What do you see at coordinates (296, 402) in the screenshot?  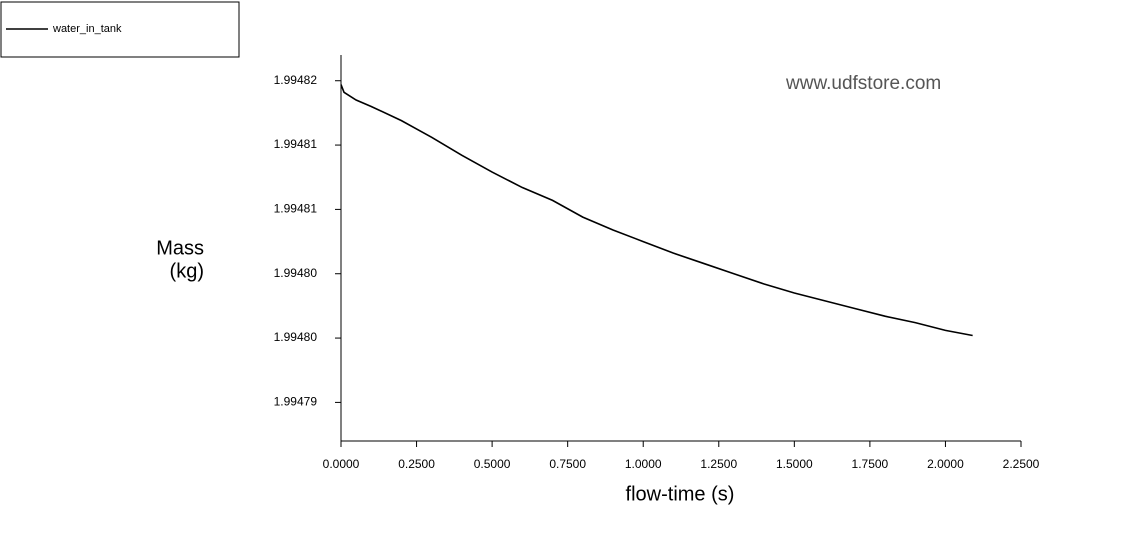 I see `y-tick-label: 1.99479` at bounding box center [296, 402].